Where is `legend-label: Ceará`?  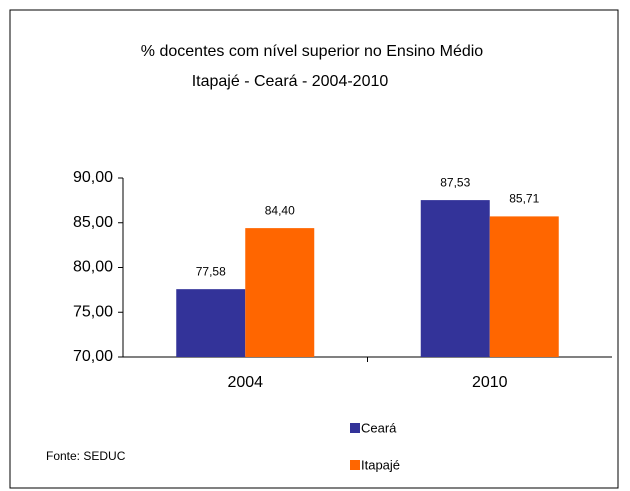
legend-label: Ceará is located at coordinates (379, 427).